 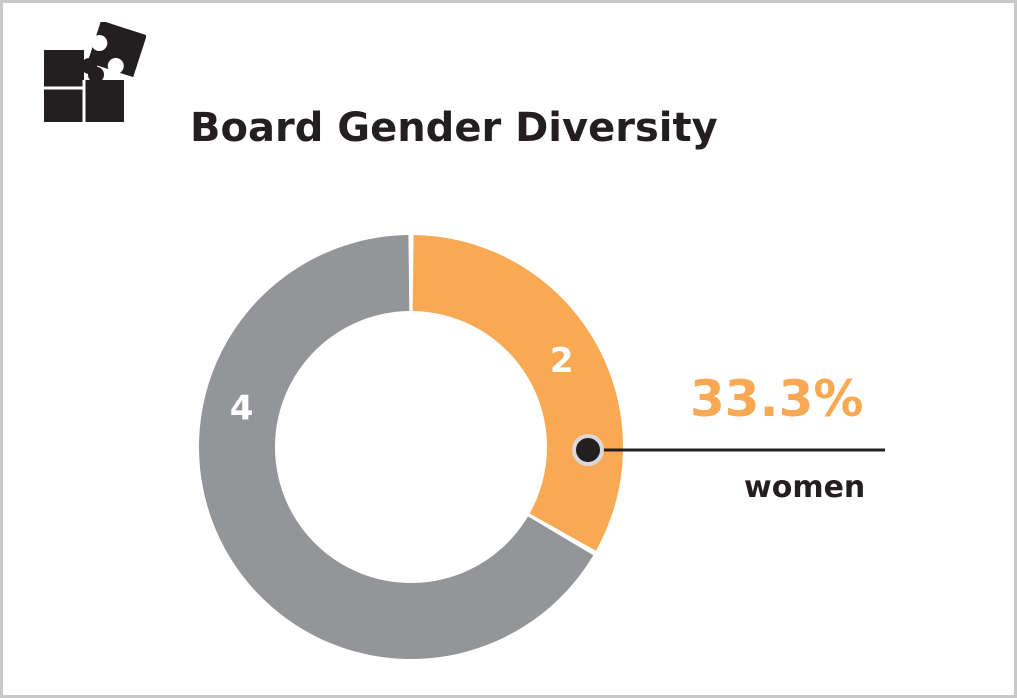 I want to click on callout-percent: 33.3%, so click(x=777, y=399).